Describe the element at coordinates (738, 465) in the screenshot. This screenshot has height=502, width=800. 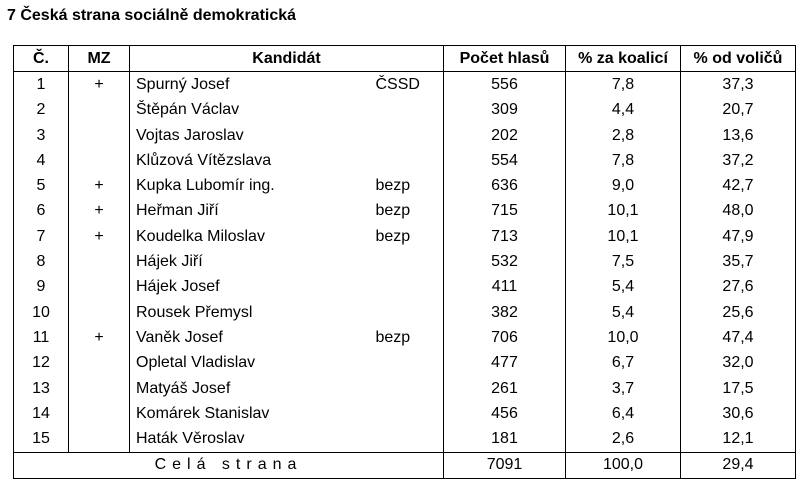
I see `total-pct-voters: 29,4` at that location.